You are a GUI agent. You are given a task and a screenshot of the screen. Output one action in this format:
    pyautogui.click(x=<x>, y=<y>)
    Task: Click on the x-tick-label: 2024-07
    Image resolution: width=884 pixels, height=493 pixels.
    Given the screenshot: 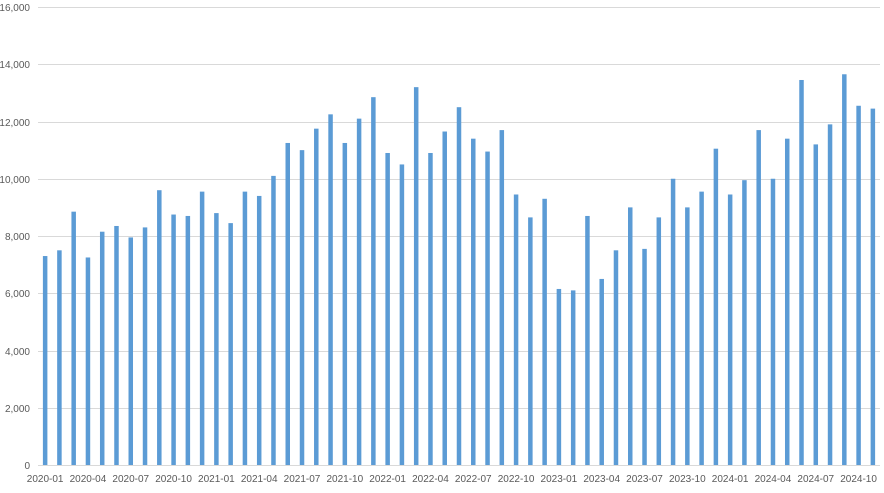 What is the action you would take?
    pyautogui.click(x=815, y=479)
    